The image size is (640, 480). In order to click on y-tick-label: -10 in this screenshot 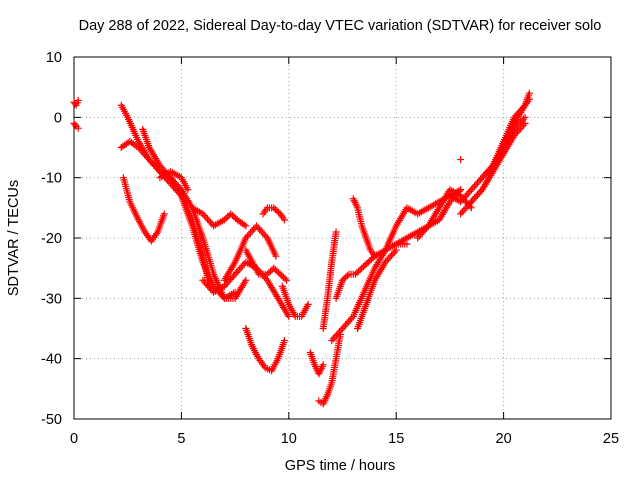, I will do `click(51, 179)`.